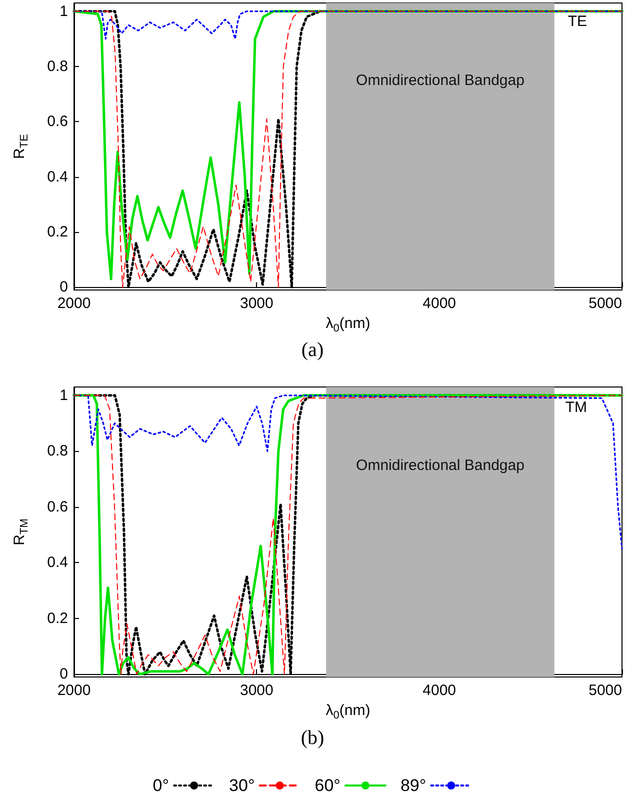 The image size is (625, 811). Describe the element at coordinates (348, 25) in the screenshot. I see `line-series` at that location.